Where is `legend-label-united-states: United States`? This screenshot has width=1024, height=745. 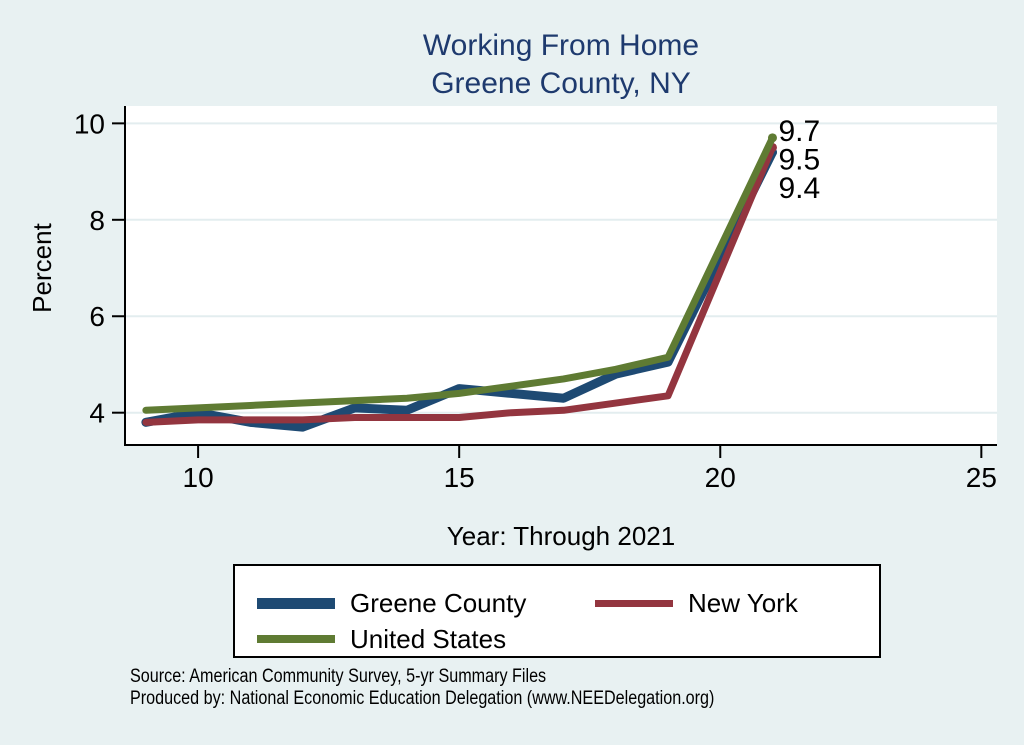
legend-label-united-states: United States is located at coordinates (428, 638).